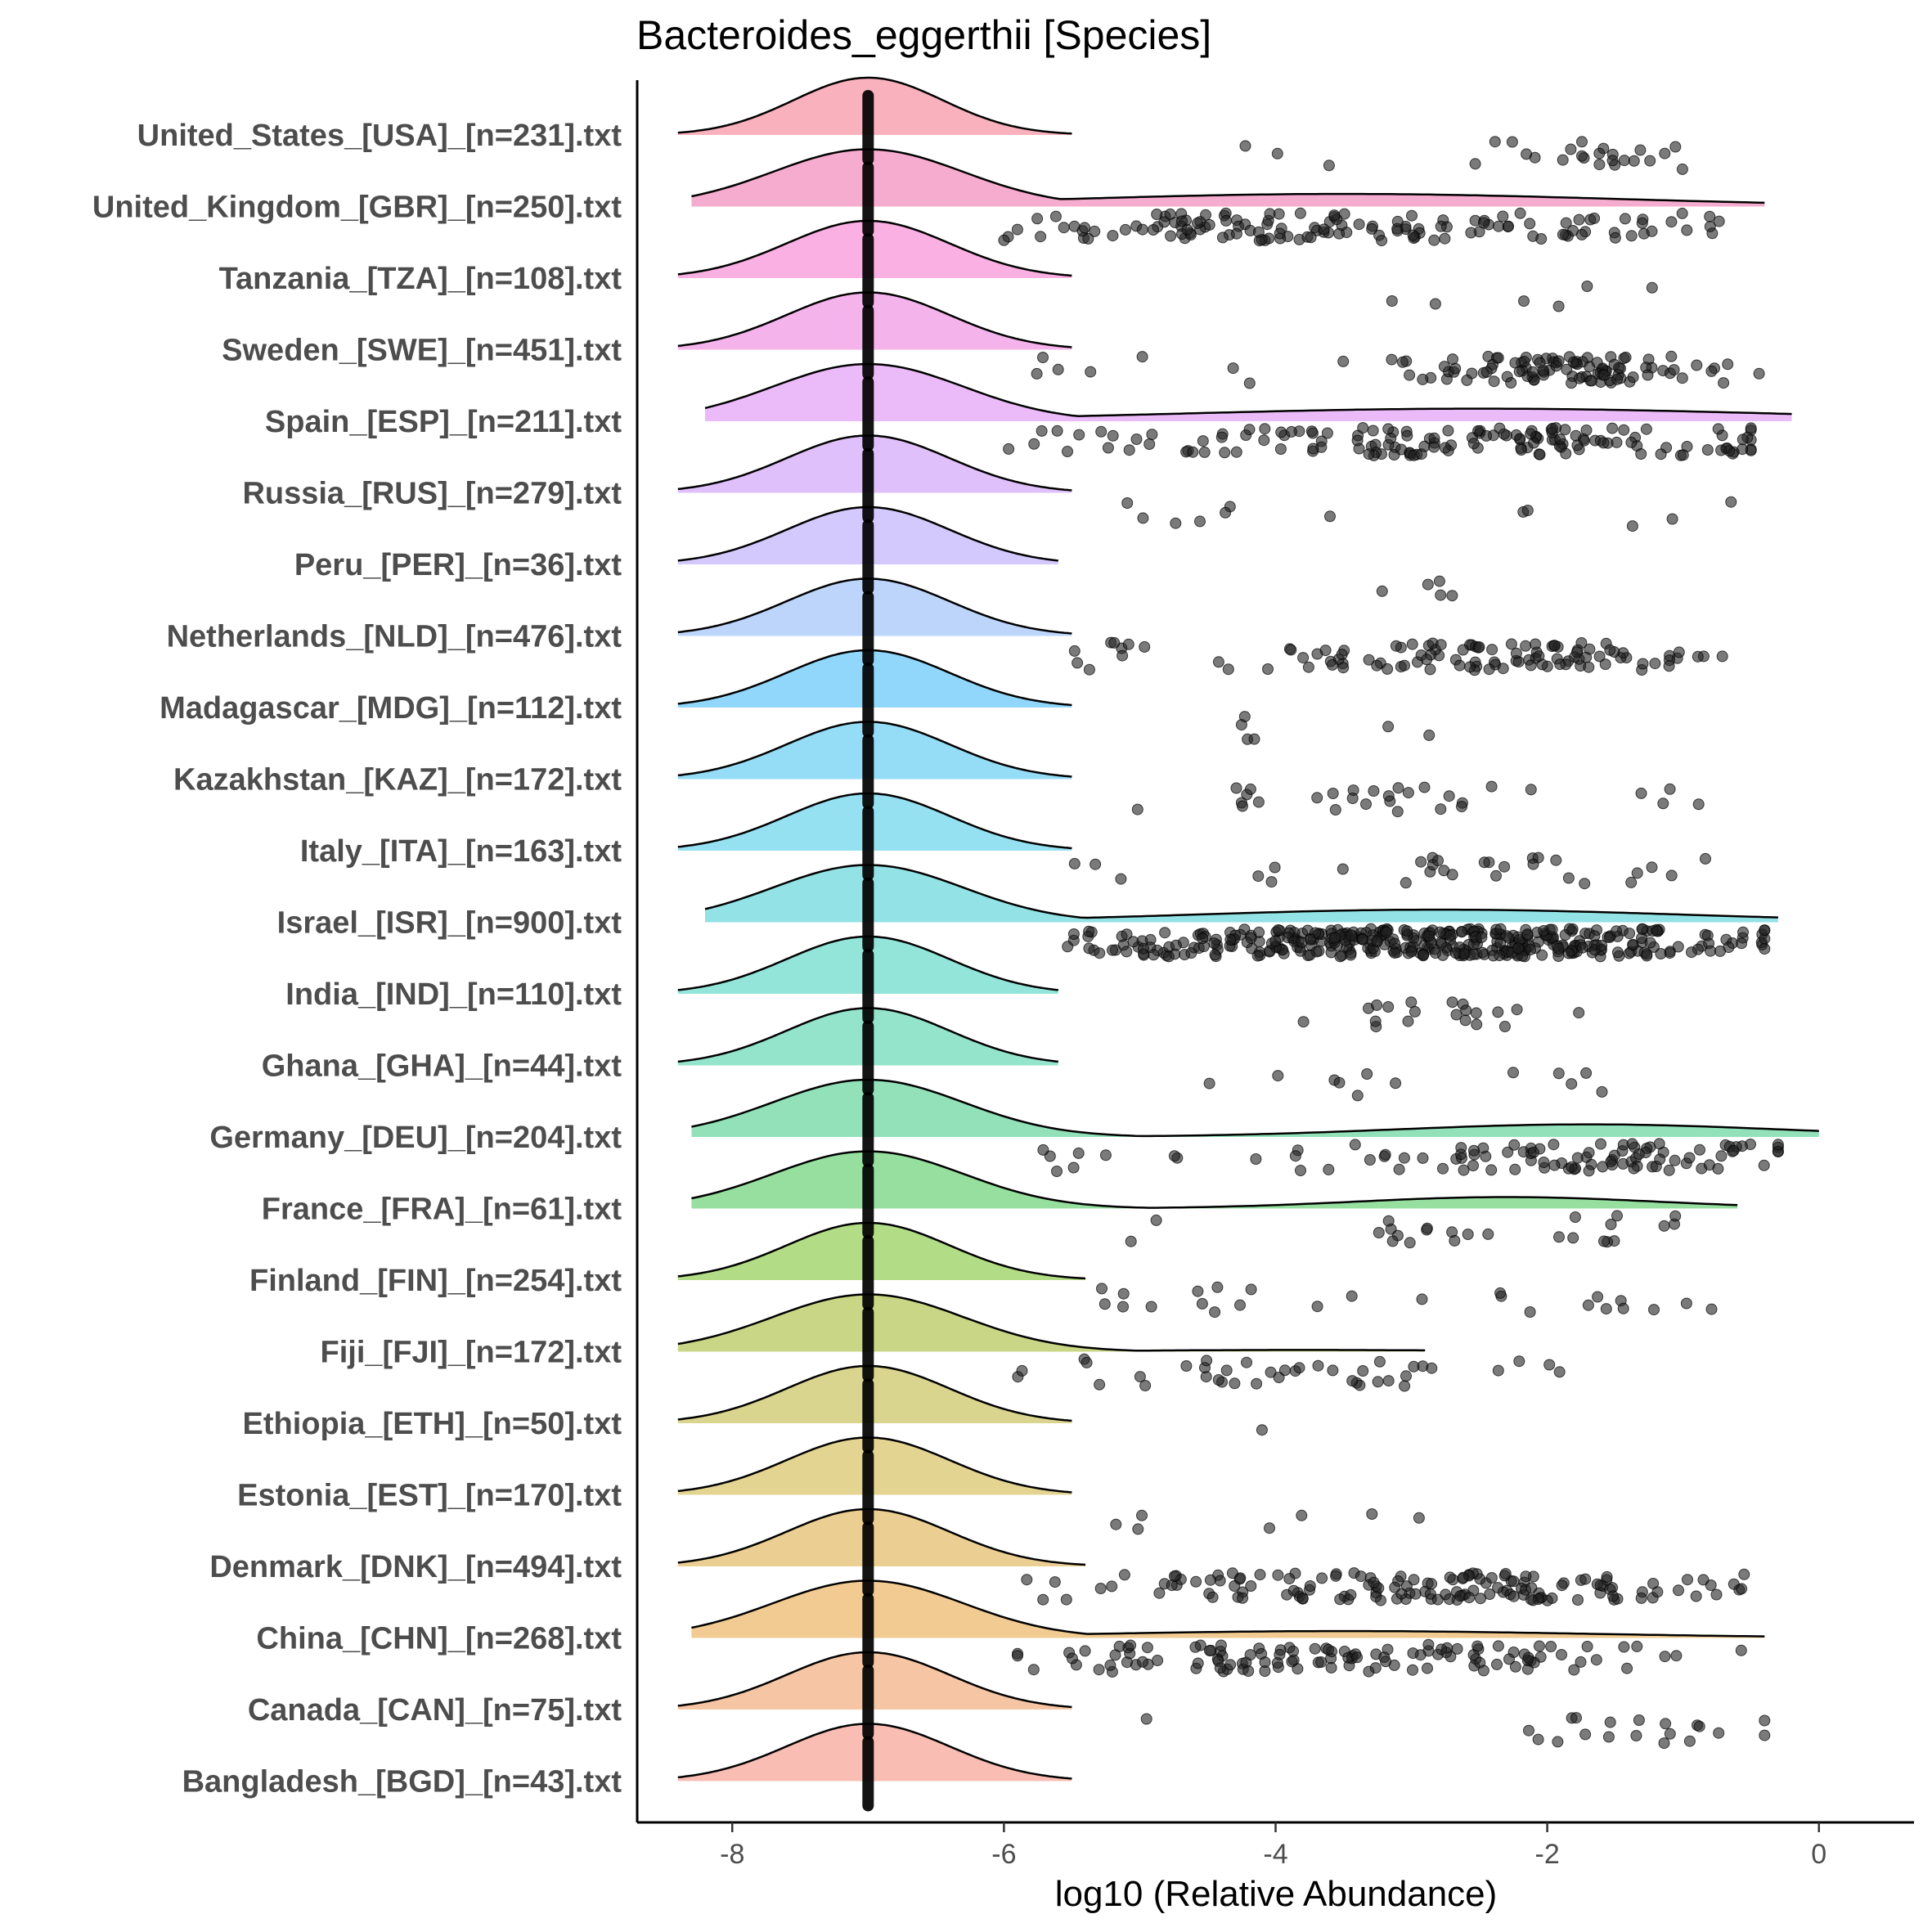 This screenshot has width=1932, height=1932. Describe the element at coordinates (444, 422) in the screenshot. I see `y-label: Spain_[ESP]_[n=211].txt` at that location.